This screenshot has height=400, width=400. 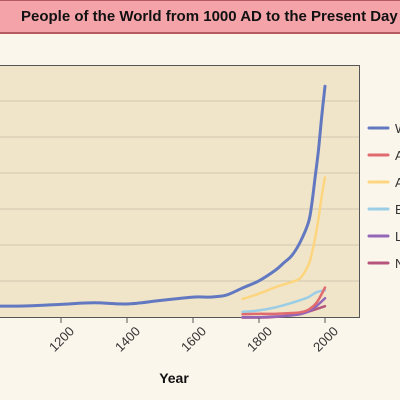 What do you see at coordinates (325, 339) in the screenshot?
I see `x-tick-label: 2000` at bounding box center [325, 339].